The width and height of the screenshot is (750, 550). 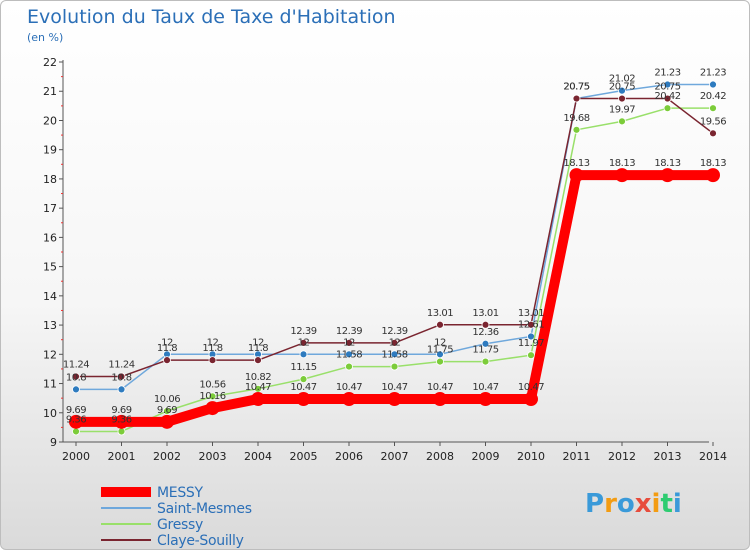 I want to click on y-tick-label: 15, so click(x=50, y=267).